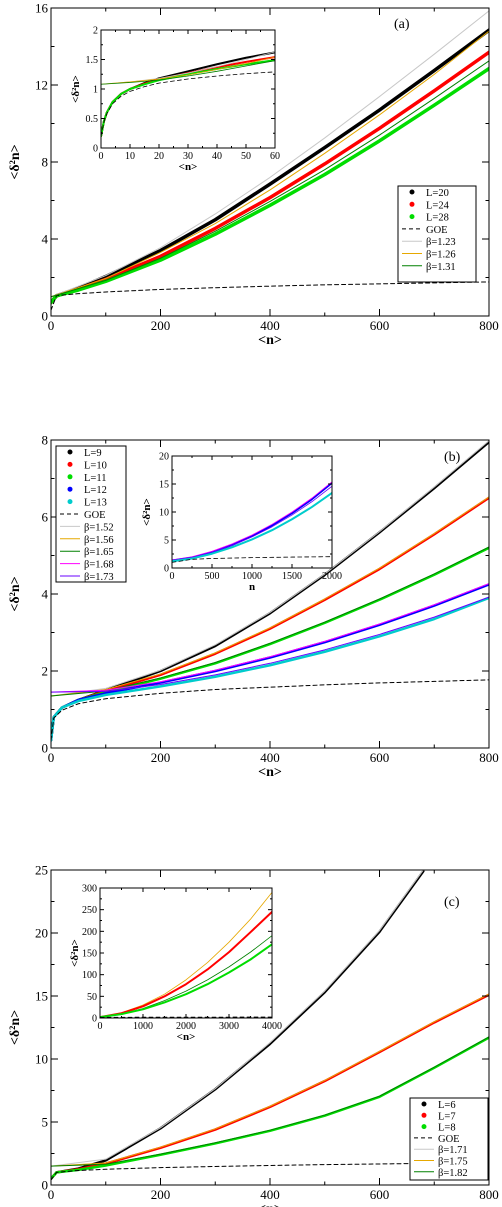 The width and height of the screenshot is (502, 1207). I want to click on legend-label: β=1.65, so click(99, 552).